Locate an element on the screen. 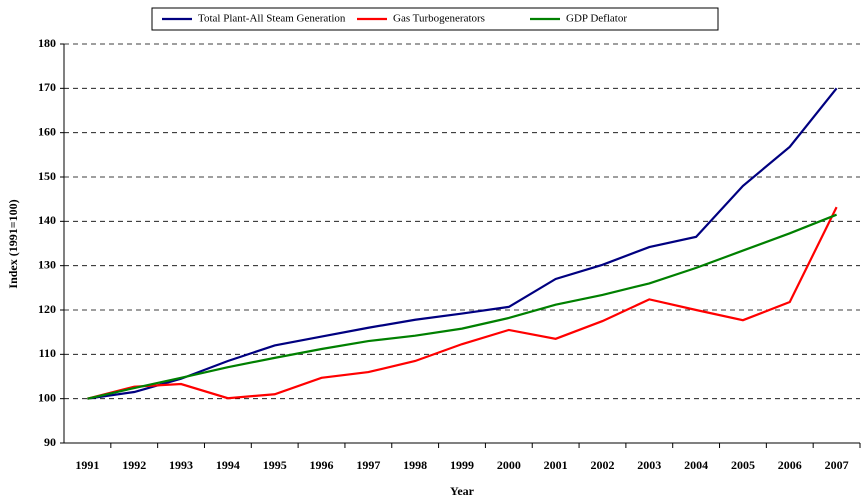 The image size is (865, 503). y-tick-label: 160 is located at coordinates (47, 131).